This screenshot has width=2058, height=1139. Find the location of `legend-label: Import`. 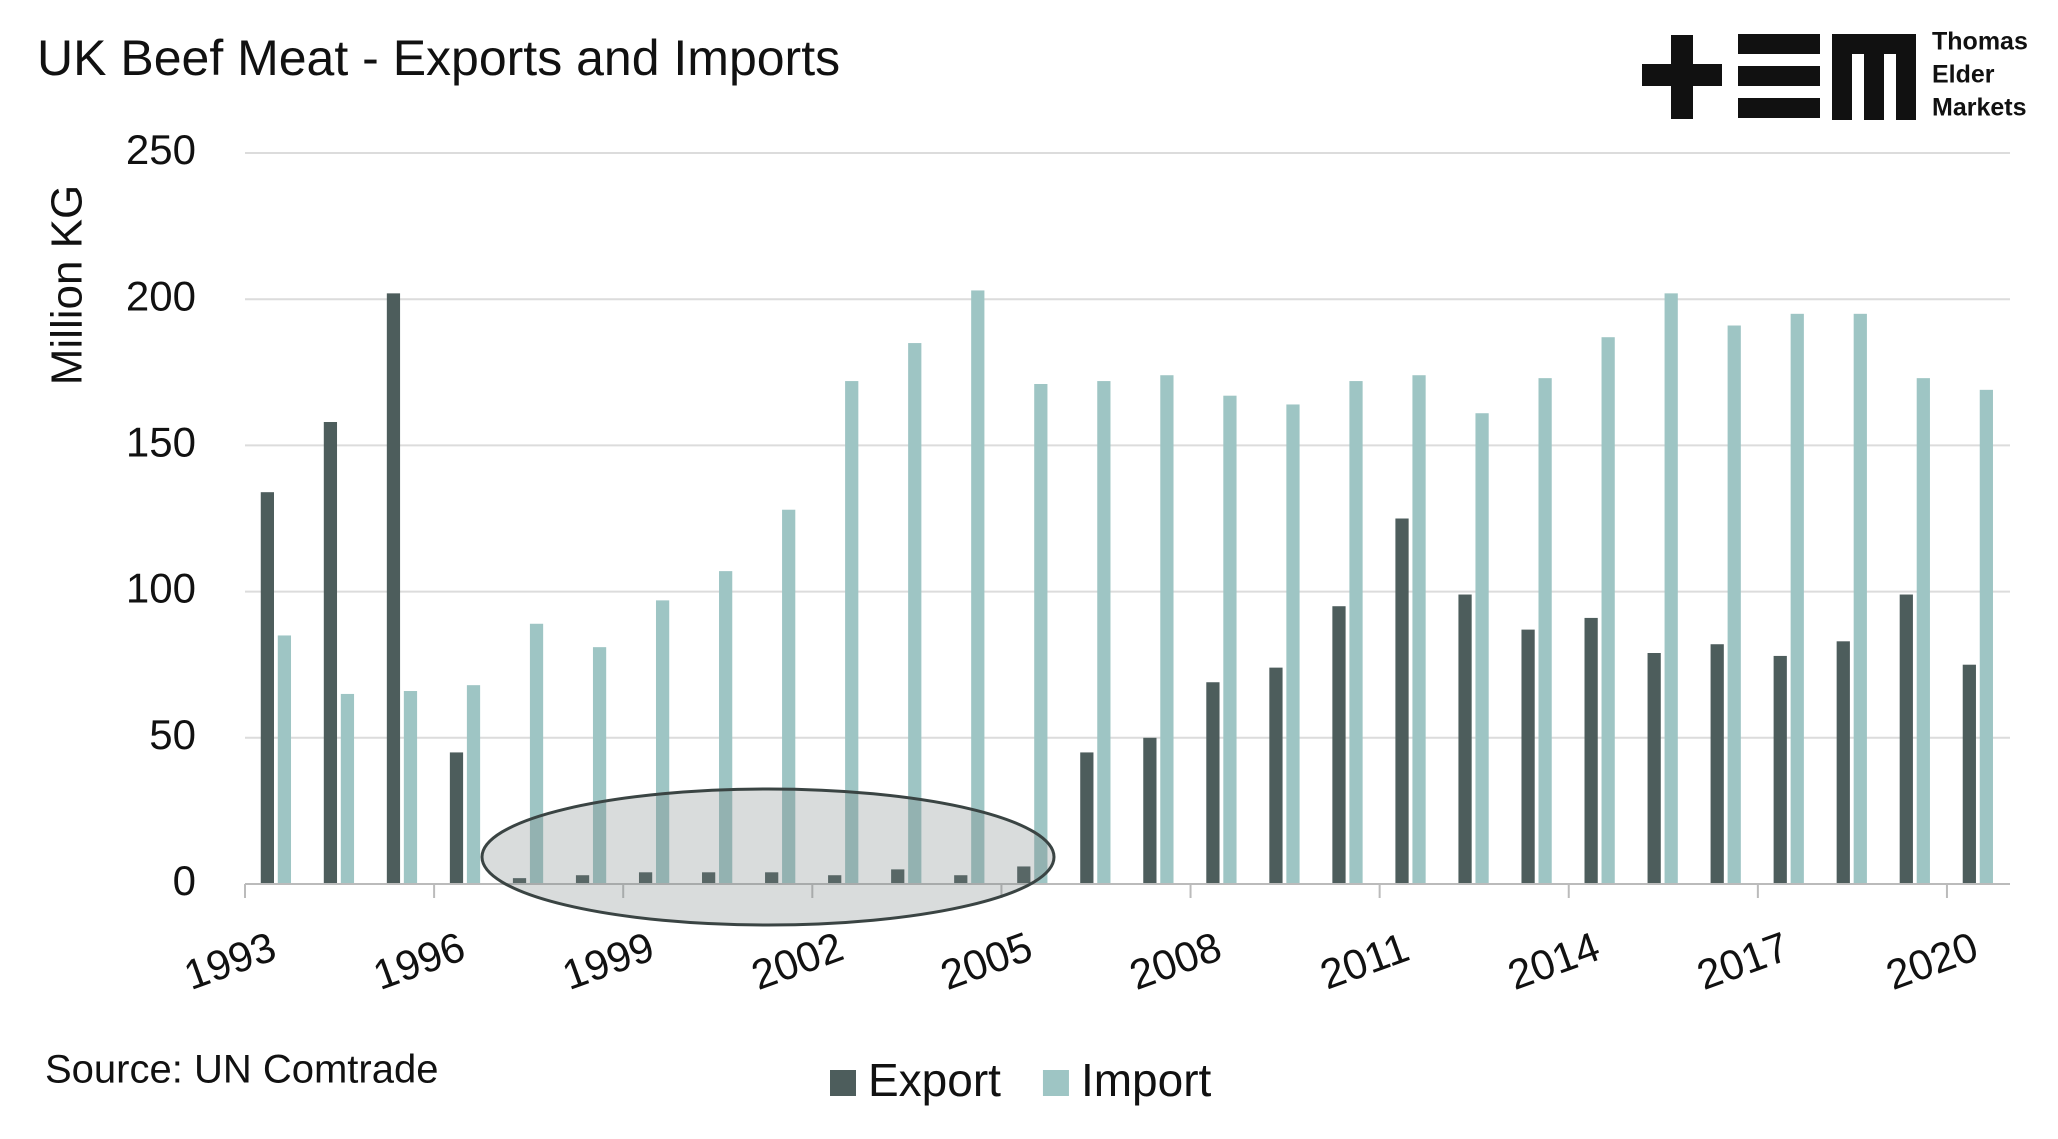

legend-label: Import is located at coordinates (1146, 1080).